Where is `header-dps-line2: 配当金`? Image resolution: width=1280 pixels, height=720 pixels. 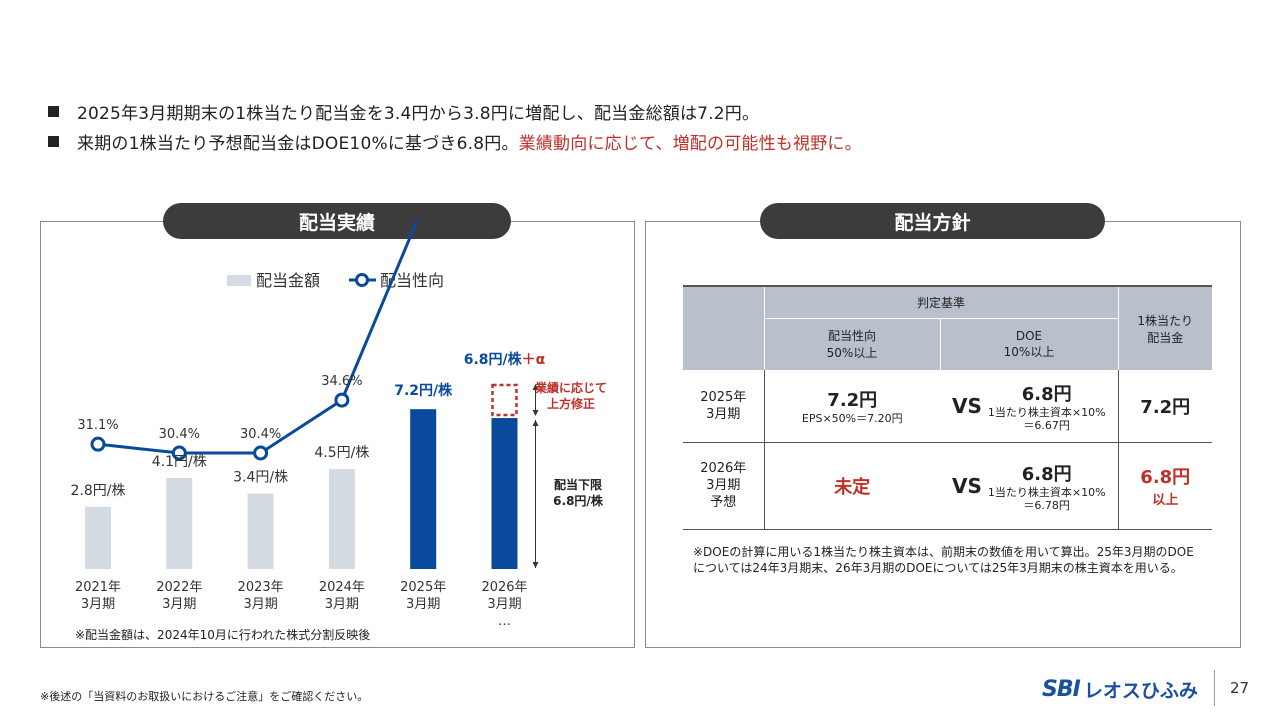 header-dps-line2: 配当金 is located at coordinates (1165, 337).